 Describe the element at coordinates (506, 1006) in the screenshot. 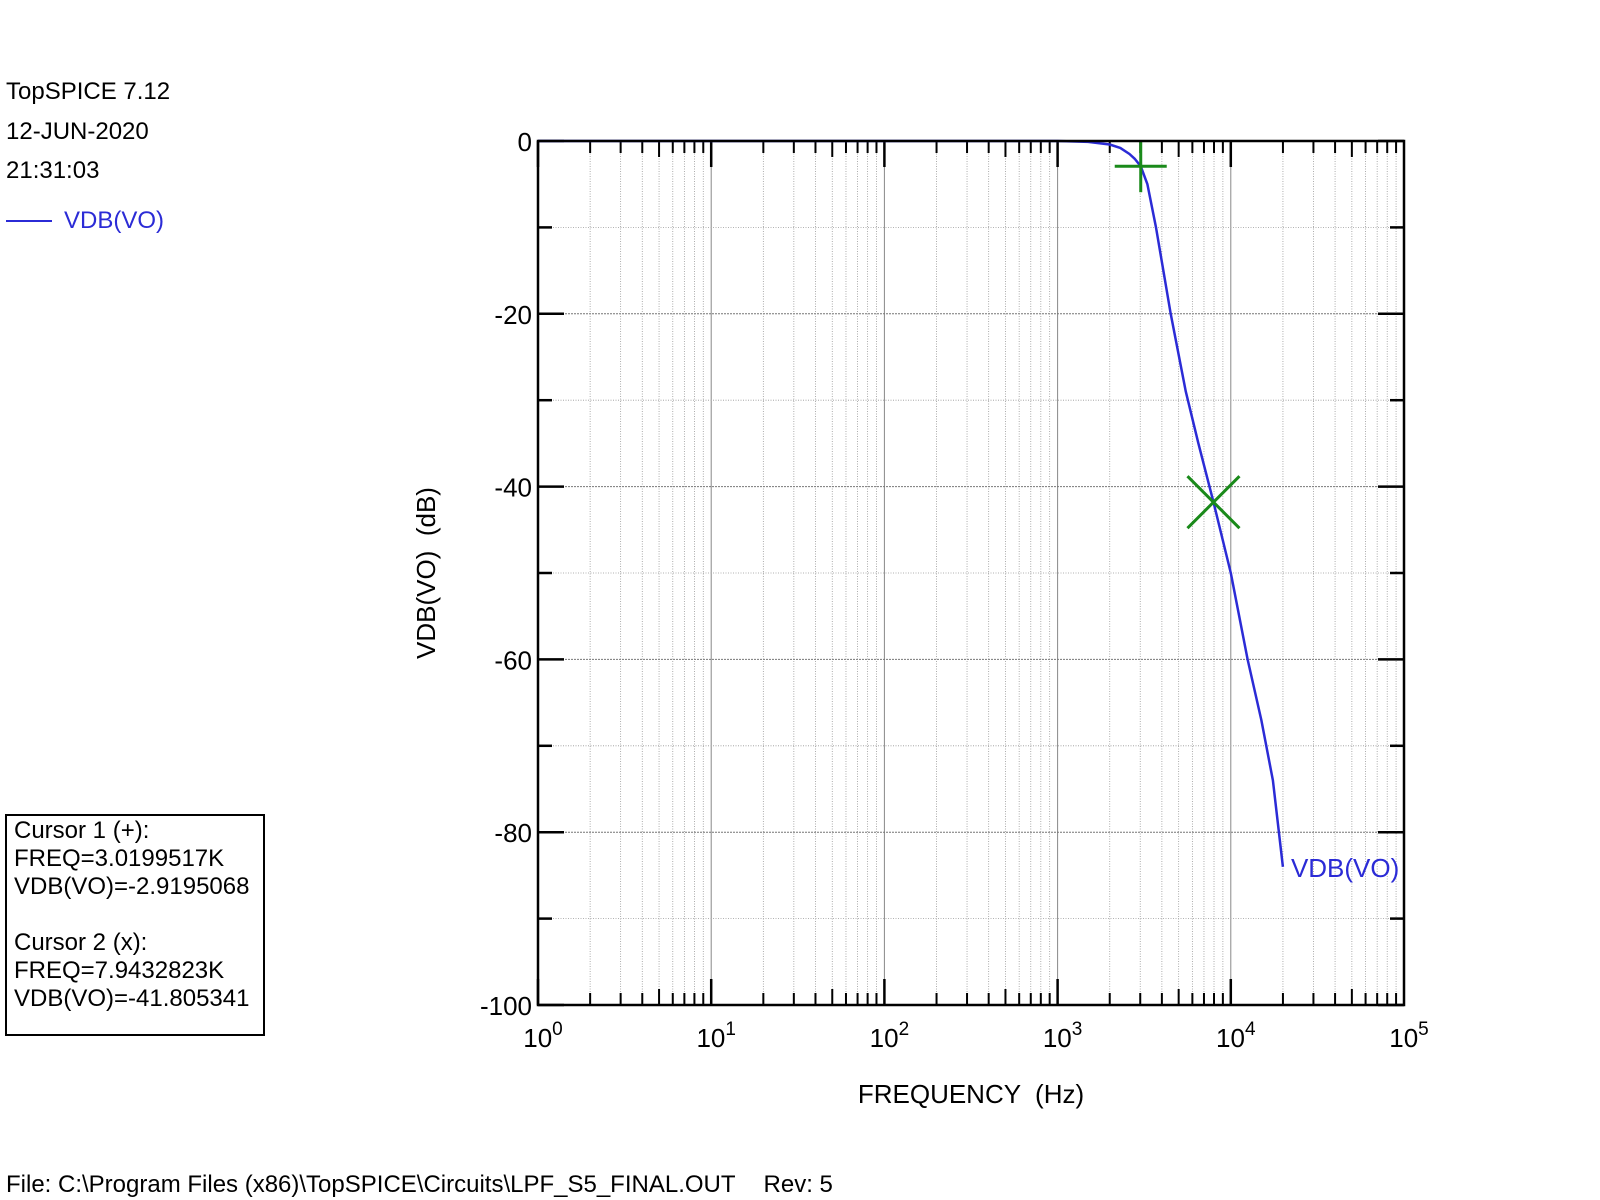

I see `y-tick-label: -100` at that location.